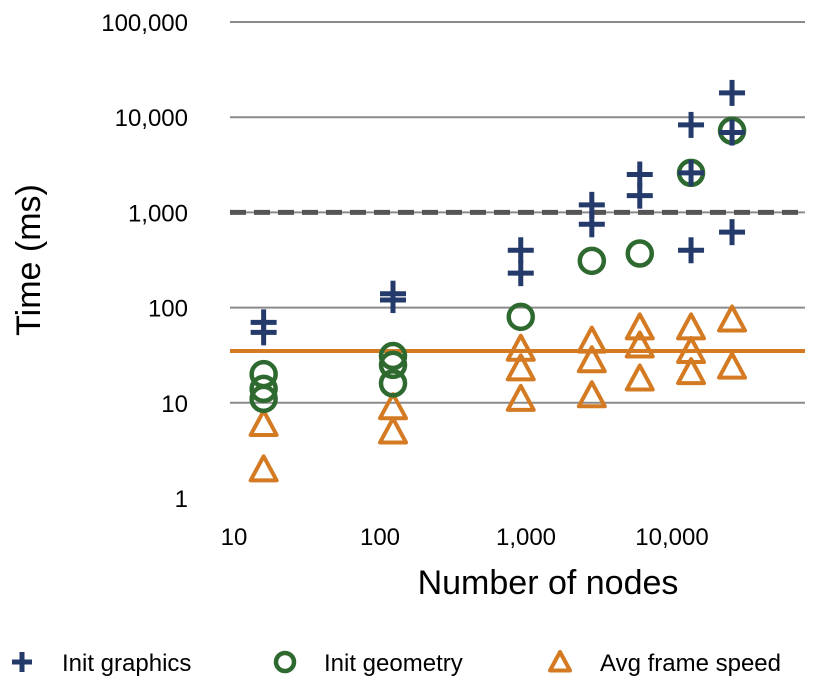 This screenshot has width=837, height=687. I want to click on x-axis-title: Number of nodes, so click(548, 583).